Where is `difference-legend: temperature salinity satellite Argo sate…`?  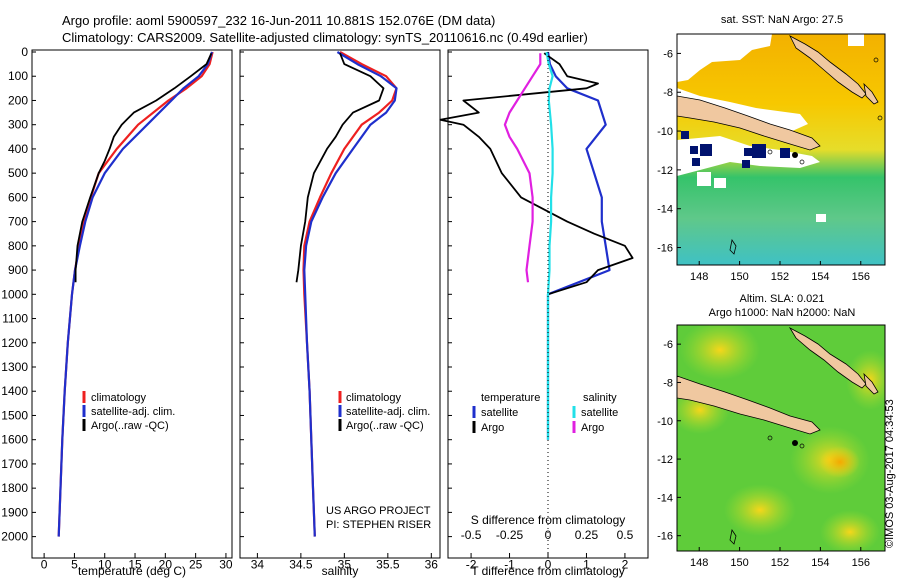
difference-legend: temperature salinity satellite Argo sate… is located at coordinates (545, 413).